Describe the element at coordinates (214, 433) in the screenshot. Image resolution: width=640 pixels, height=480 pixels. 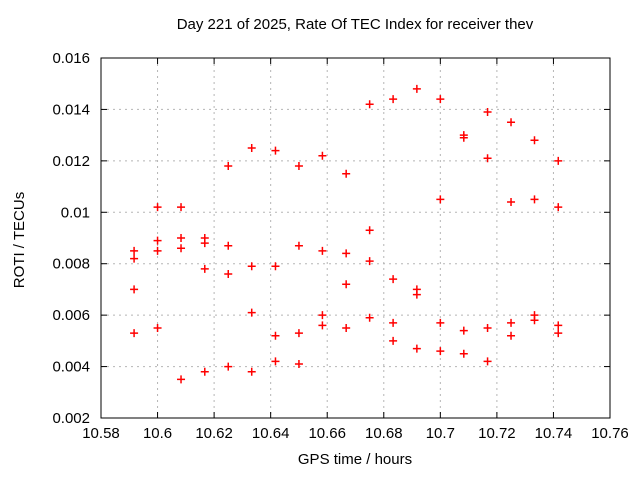
I see `x-tick-label: 10.62` at that location.